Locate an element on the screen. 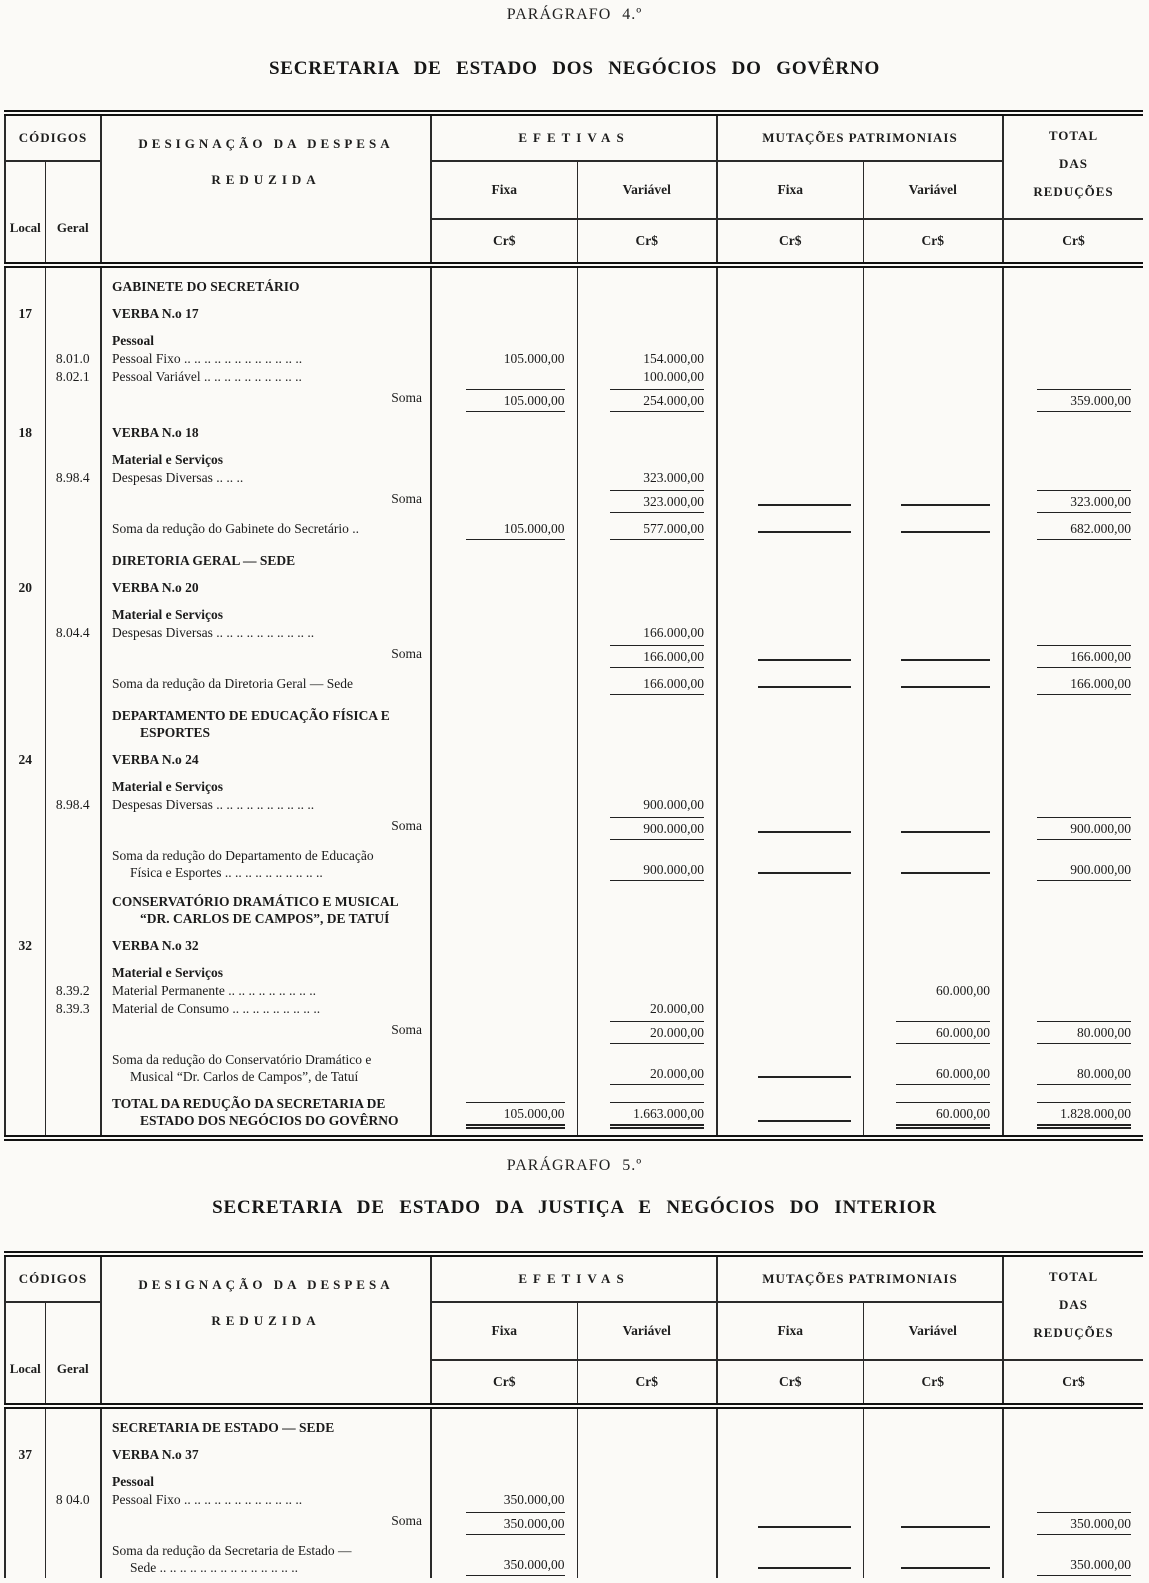  cell-total-das-reducoes: 350.000,00 is located at coordinates (1073, 1522).